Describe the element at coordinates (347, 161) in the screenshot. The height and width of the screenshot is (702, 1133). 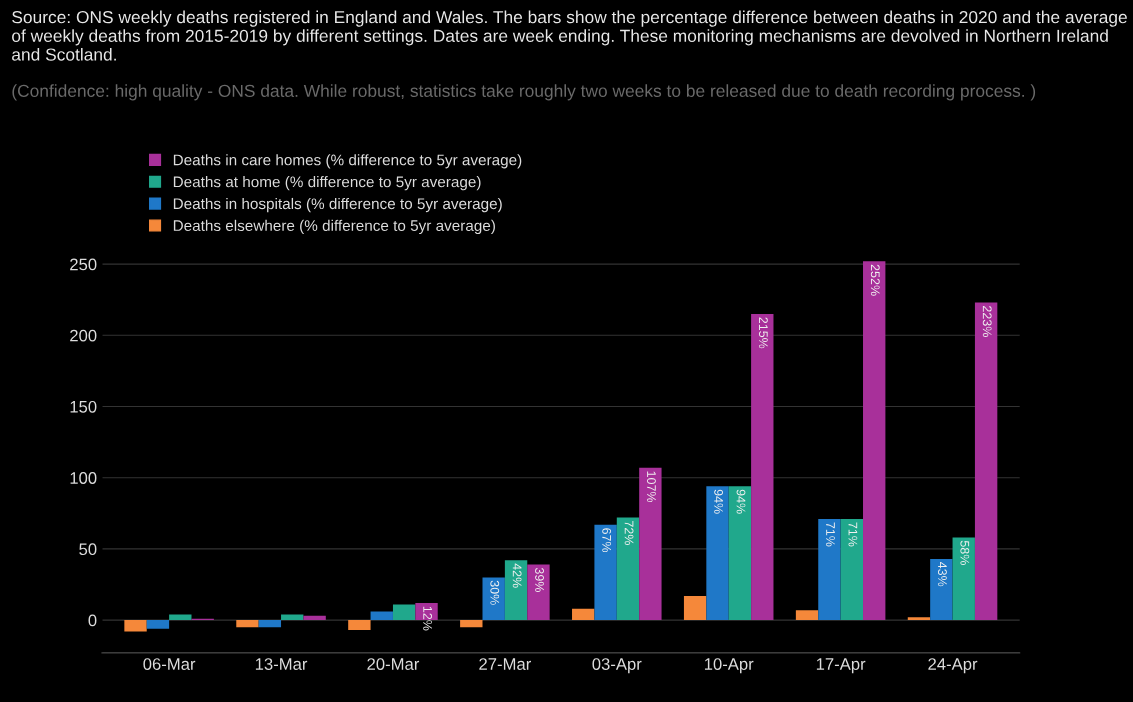
I see `legend-label: Deaths in care homes (% difference to 5yr average)` at that location.